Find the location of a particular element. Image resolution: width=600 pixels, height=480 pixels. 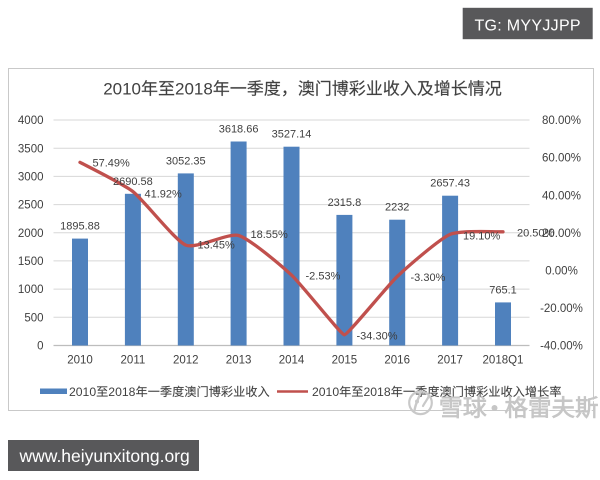

svg-text: 2013 is located at coordinates (239, 361).